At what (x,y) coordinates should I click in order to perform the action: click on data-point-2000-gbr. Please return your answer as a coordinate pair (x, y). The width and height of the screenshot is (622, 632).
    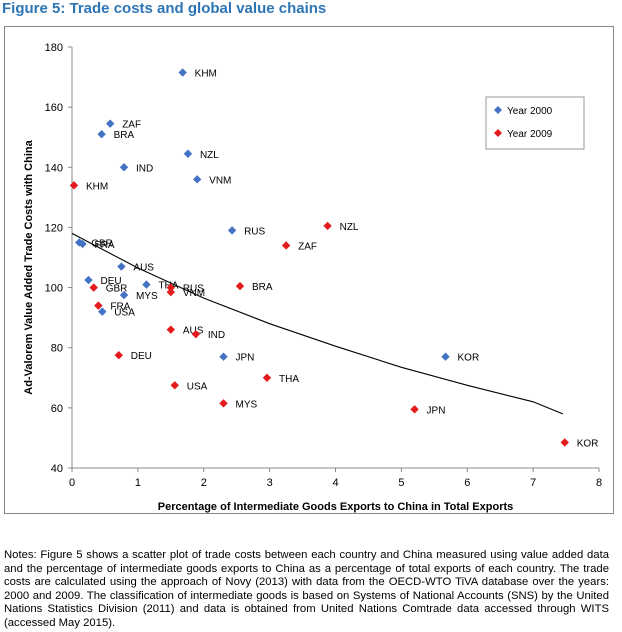
    Looking at the image, I should click on (79, 242).